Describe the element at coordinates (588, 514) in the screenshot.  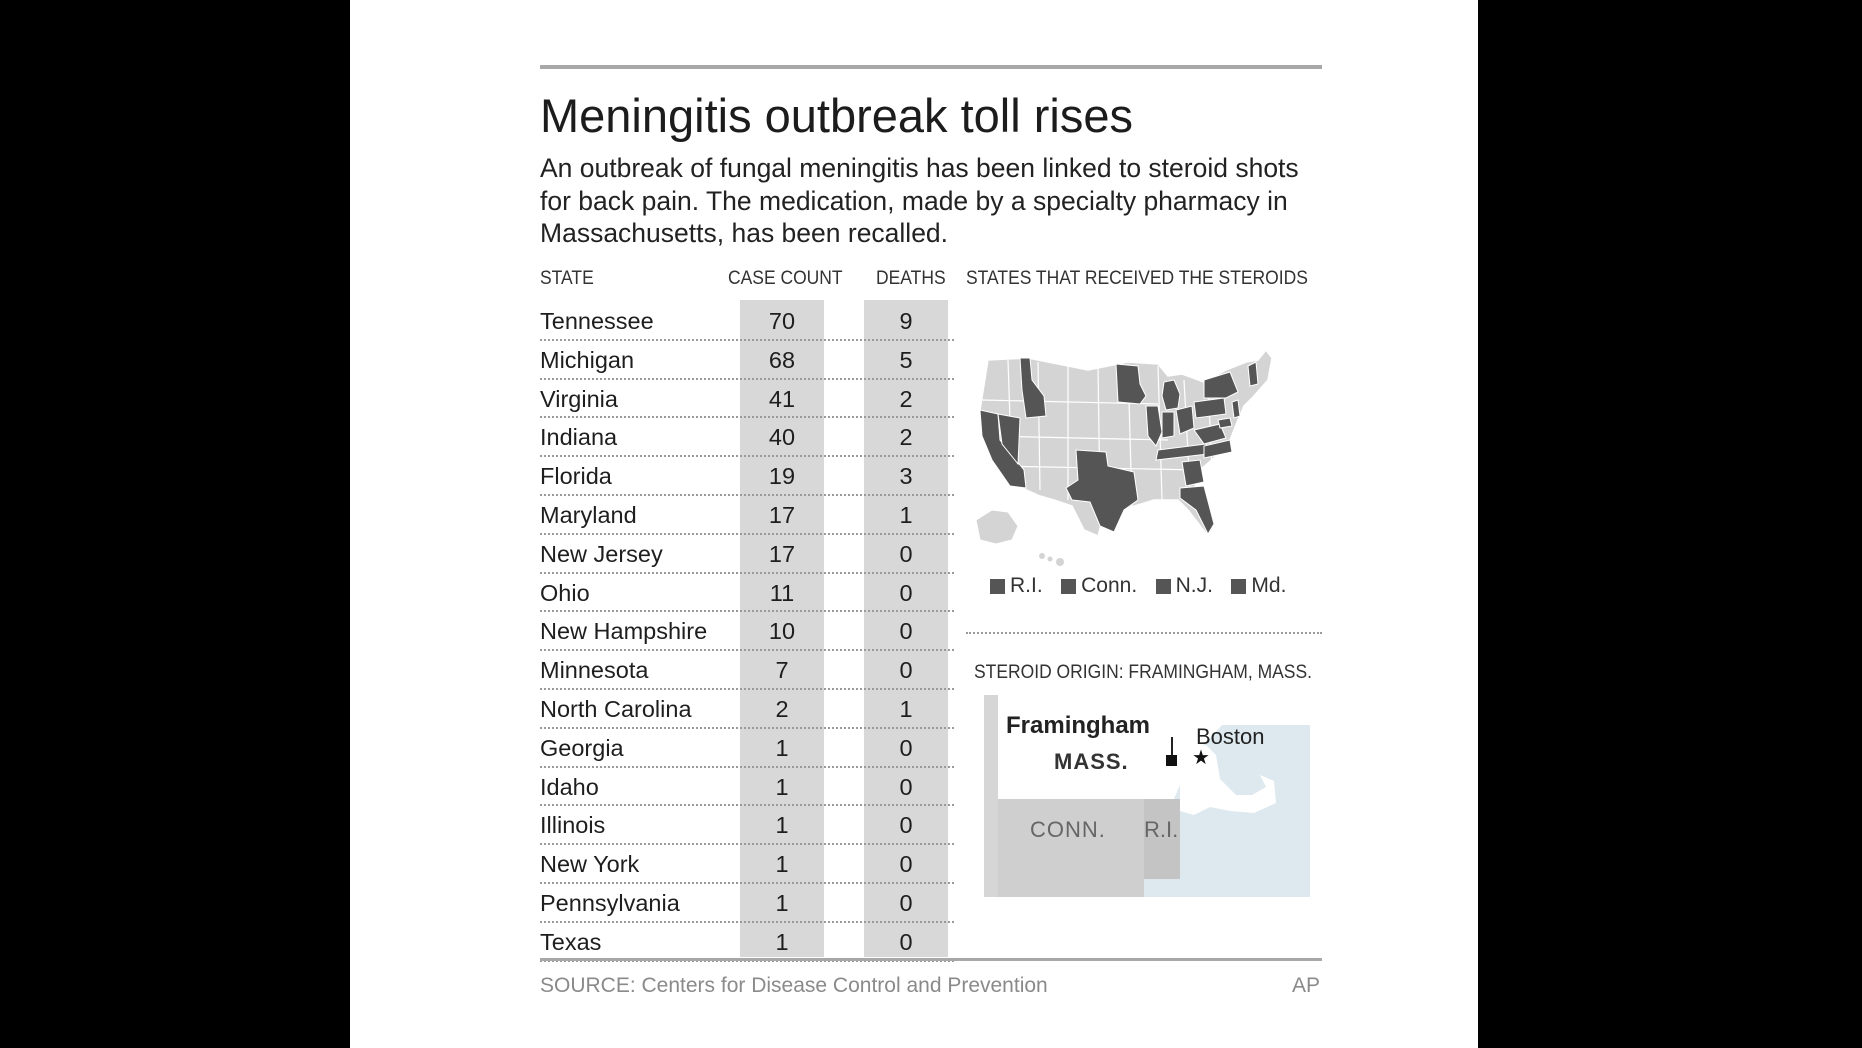
I see `state-name: Maryland` at that location.